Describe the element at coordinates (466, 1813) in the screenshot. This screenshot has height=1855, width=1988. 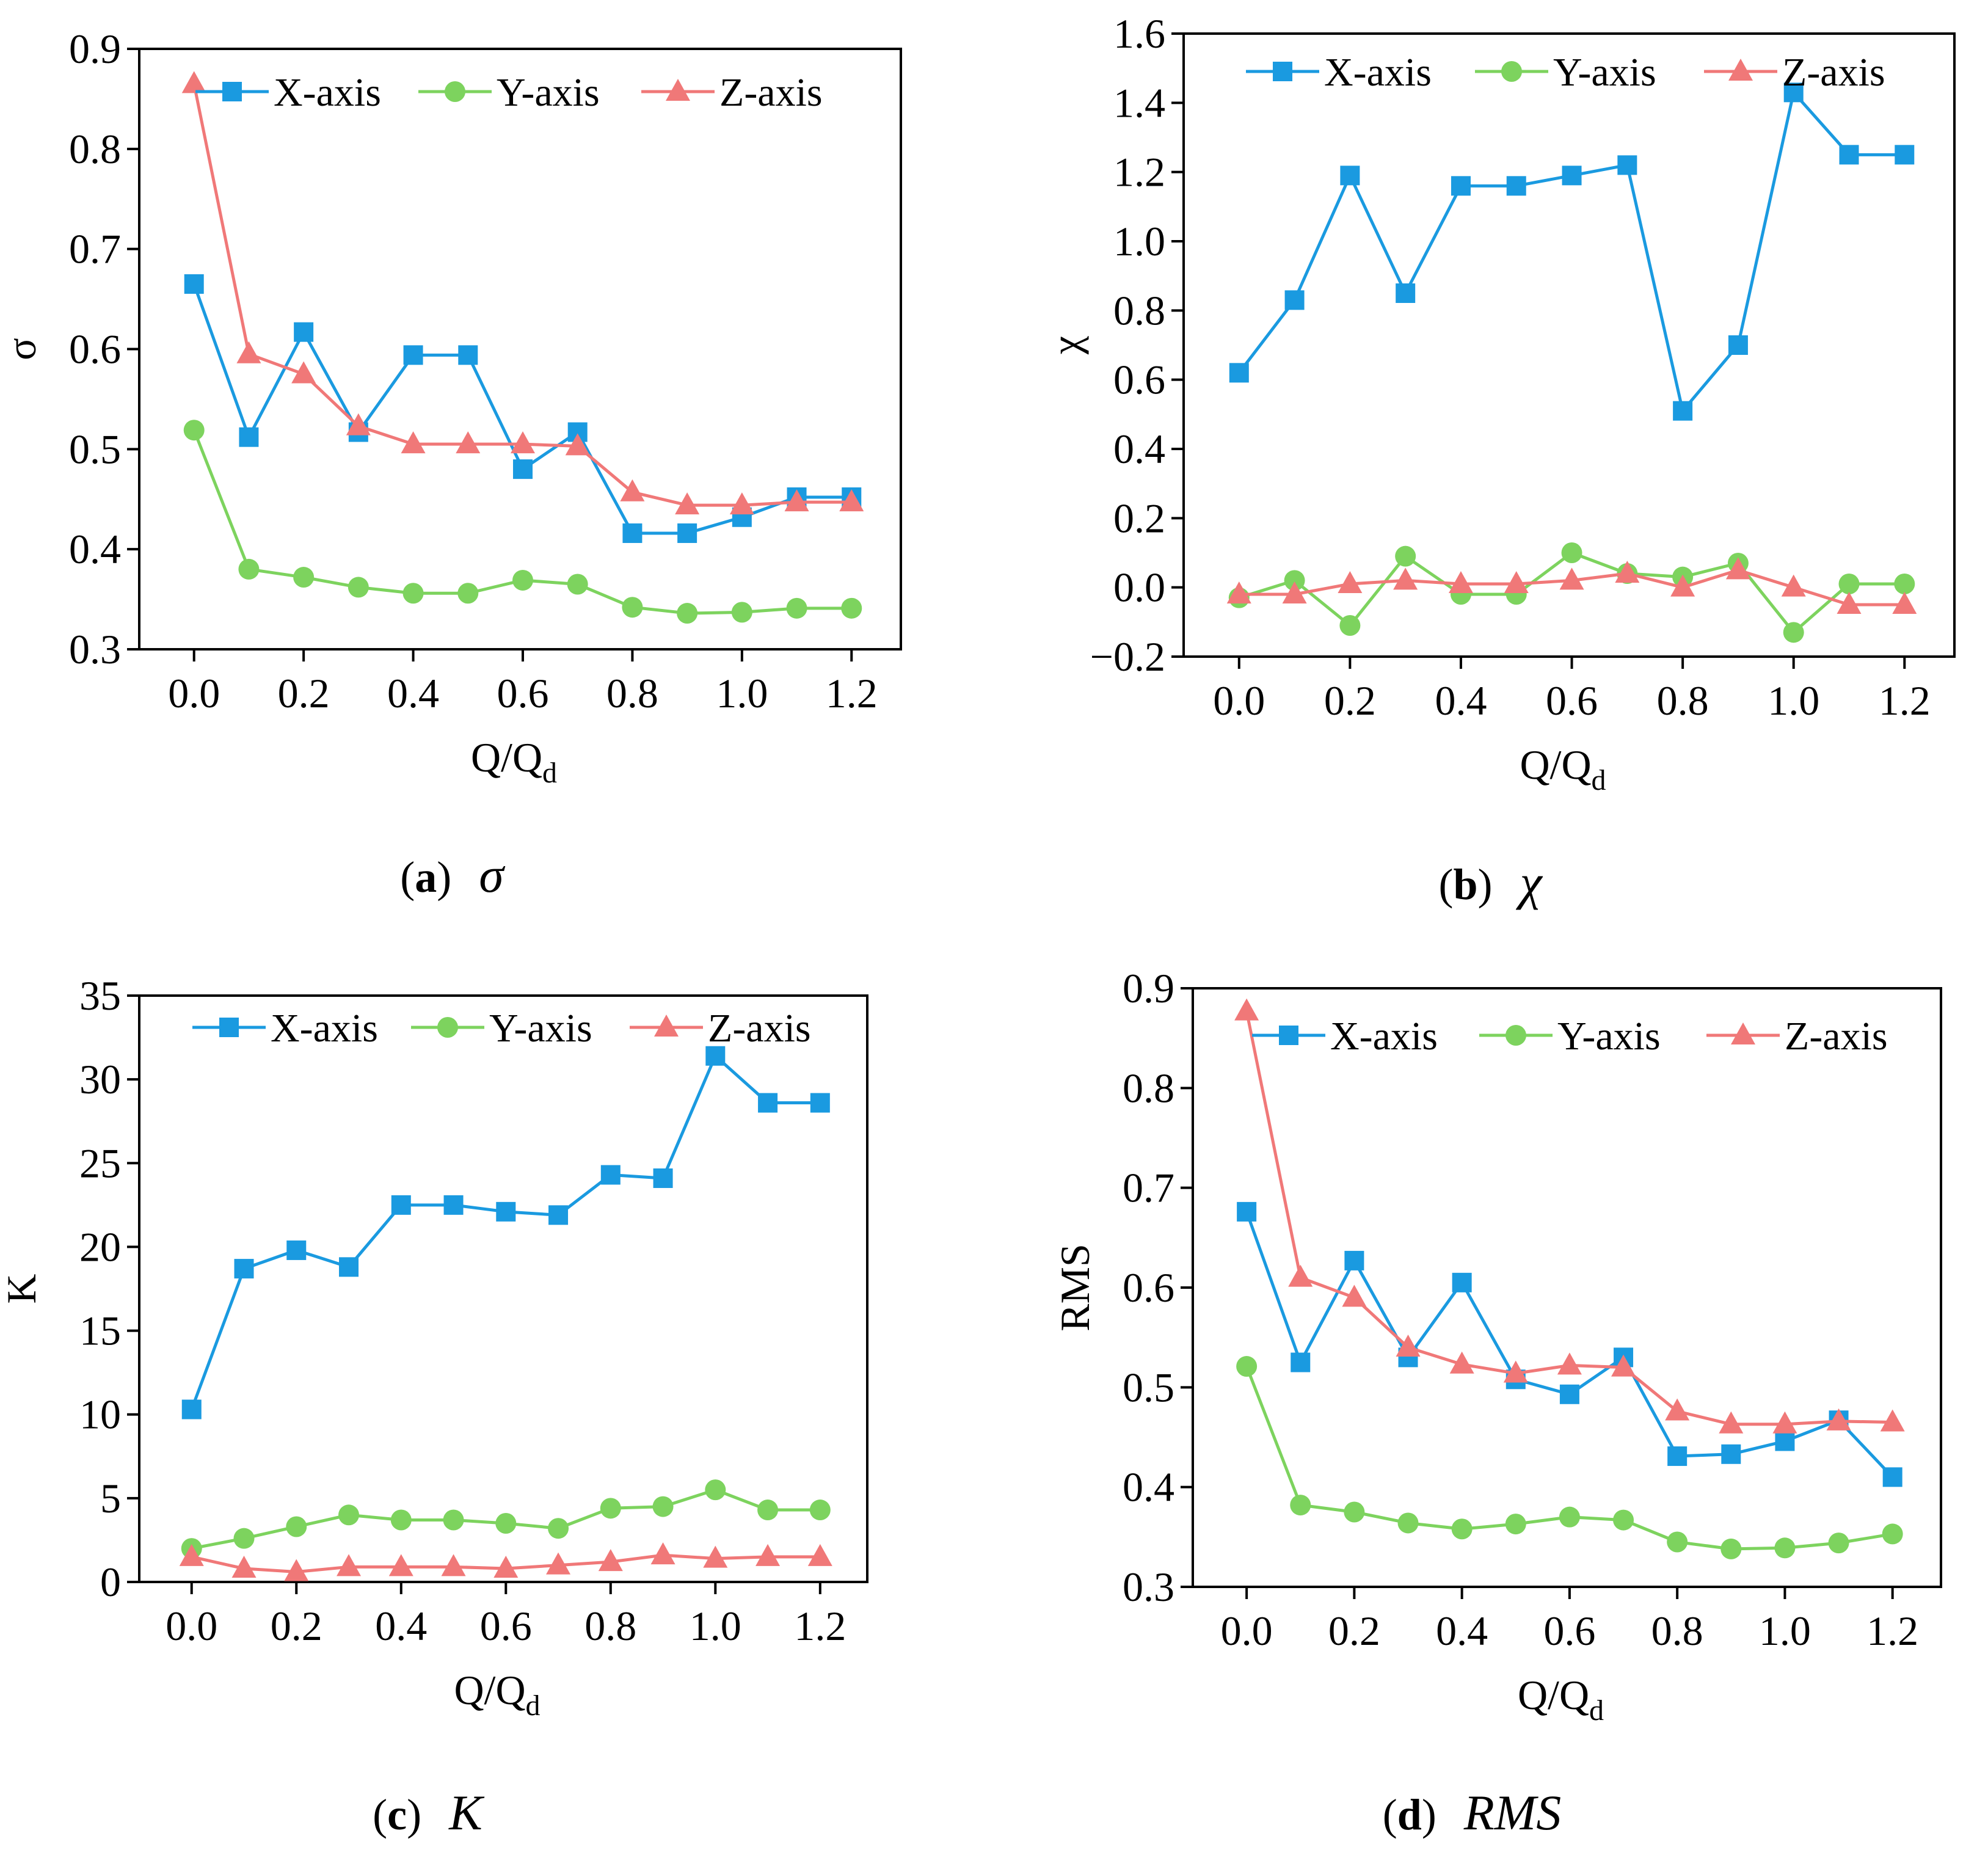
I see `caption-symbol: K` at that location.